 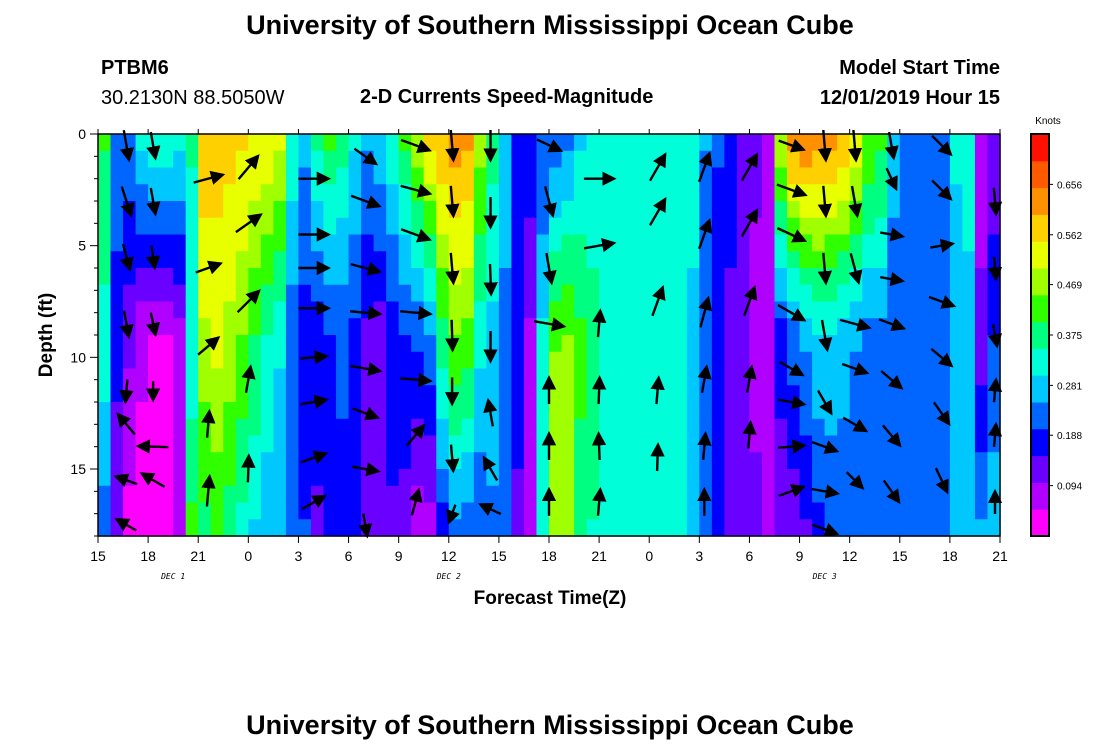 What do you see at coordinates (449, 556) in the screenshot?
I see `x-tick-label: 12` at bounding box center [449, 556].